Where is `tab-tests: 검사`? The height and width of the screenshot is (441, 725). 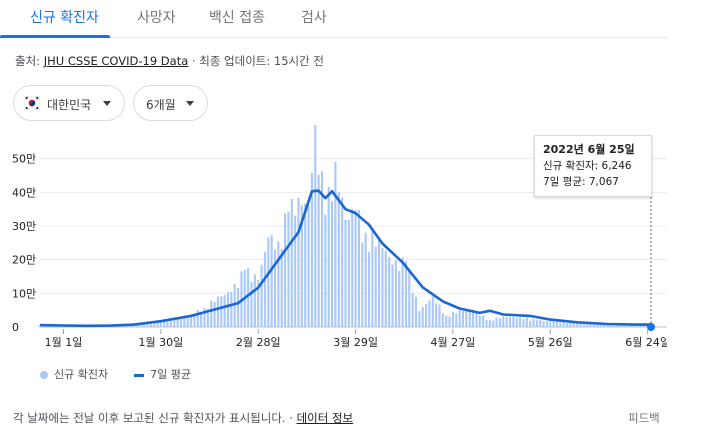
tab-tests: 검사 is located at coordinates (314, 18).